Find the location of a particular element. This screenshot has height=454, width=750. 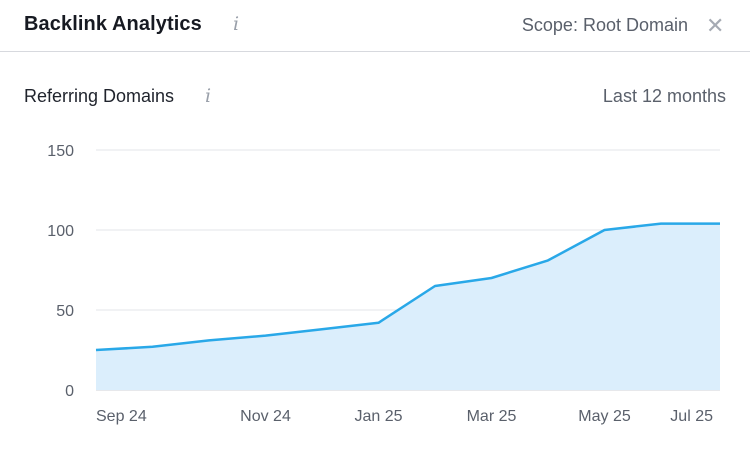

x-tick-label: May 25 is located at coordinates (604, 416).